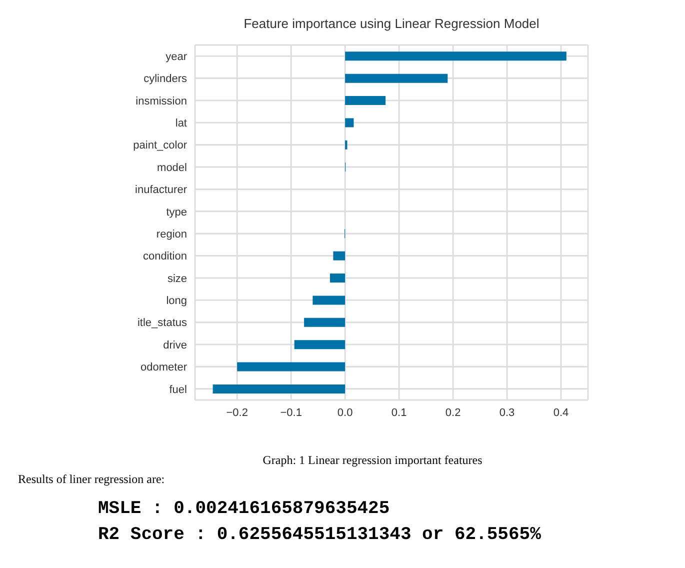 The height and width of the screenshot is (568, 685). What do you see at coordinates (507, 412) in the screenshot?
I see `x-tick-label: 0.3` at bounding box center [507, 412].